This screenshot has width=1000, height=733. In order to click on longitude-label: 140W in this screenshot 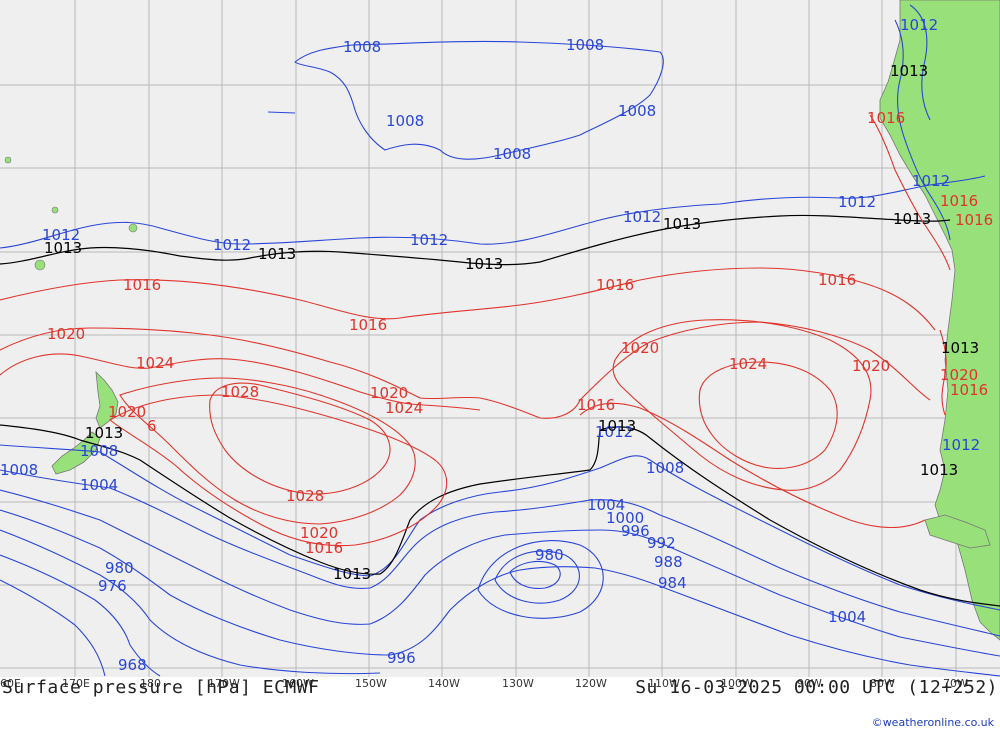, I will do `click(444, 683)`.